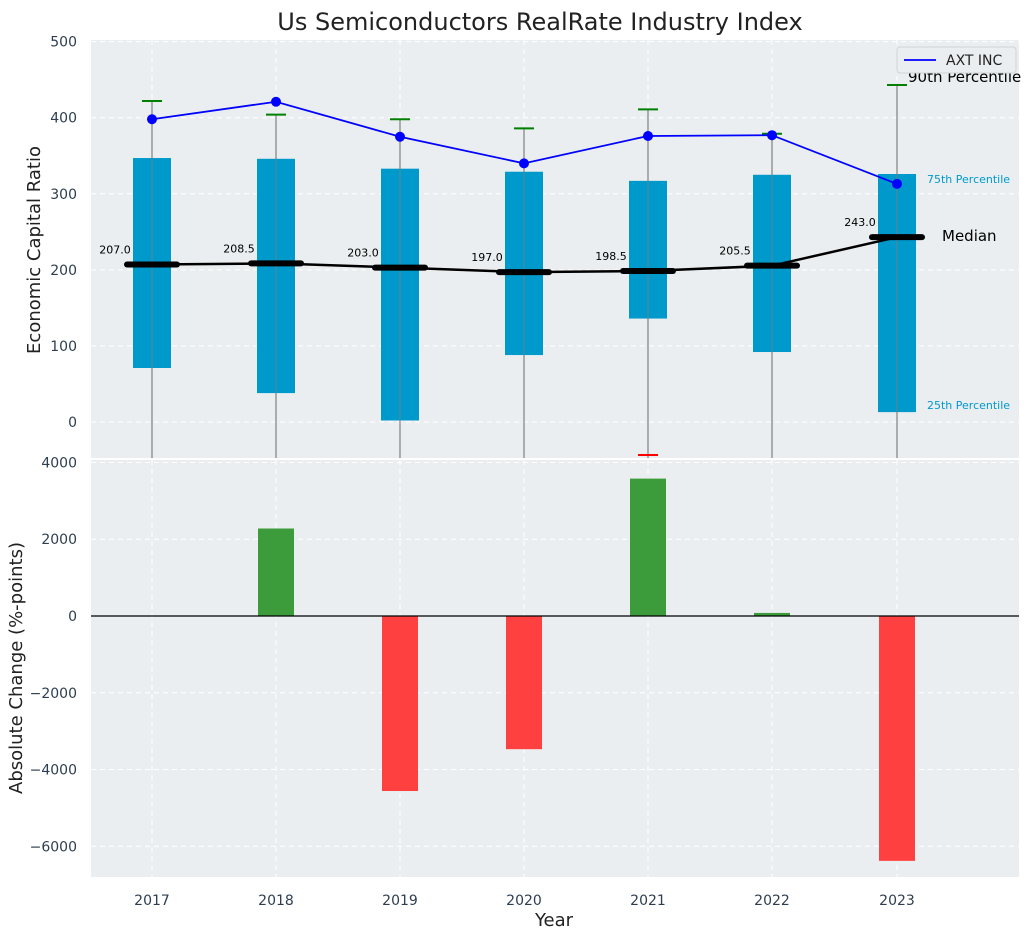 The image size is (1030, 944). I want to click on top-y-tick-label: 300, so click(63, 195).